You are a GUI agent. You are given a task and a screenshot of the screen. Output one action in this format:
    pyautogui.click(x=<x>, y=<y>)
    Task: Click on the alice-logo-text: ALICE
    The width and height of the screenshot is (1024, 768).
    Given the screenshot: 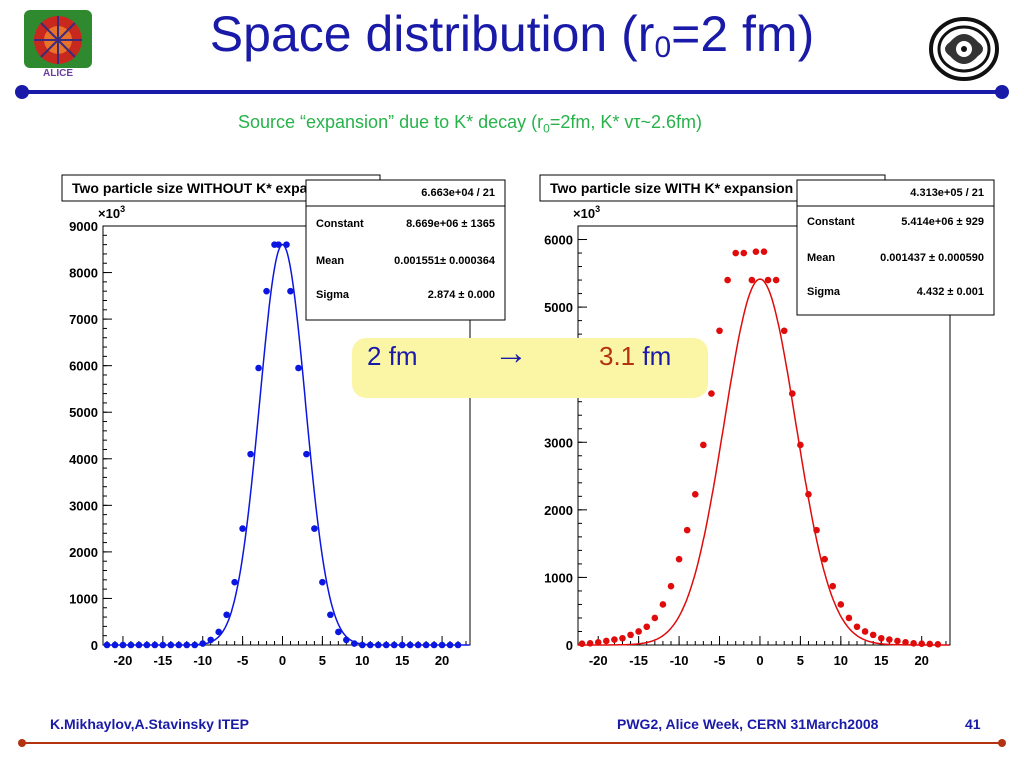 What is the action you would take?
    pyautogui.click(x=58, y=73)
    